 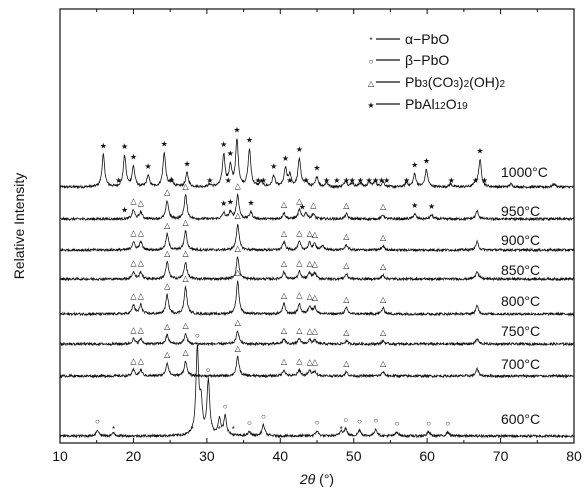 I want to click on legend-marker: ★, so click(x=370, y=105).